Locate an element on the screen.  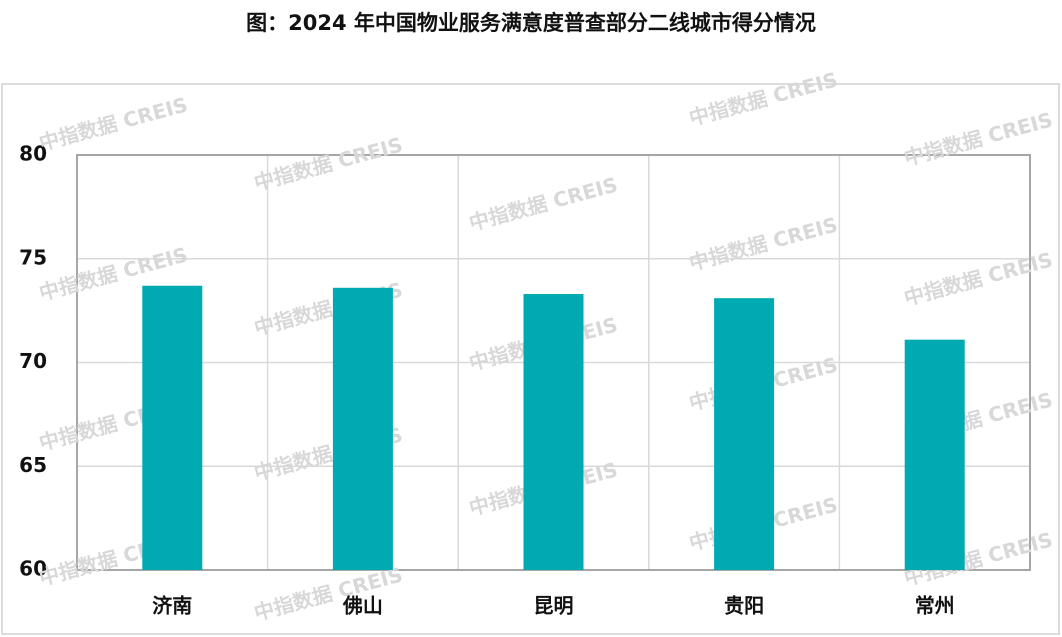
chart-title: 图：2024 年中国物业服务满意度普查部分二线城市得分情况 is located at coordinates (531, 23).